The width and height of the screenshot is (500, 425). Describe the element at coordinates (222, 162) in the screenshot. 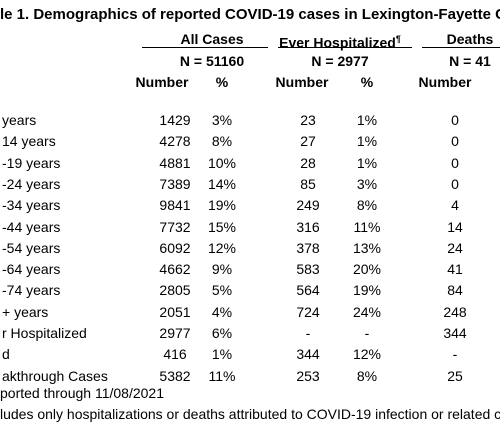

I see `cell: 10%` at that location.